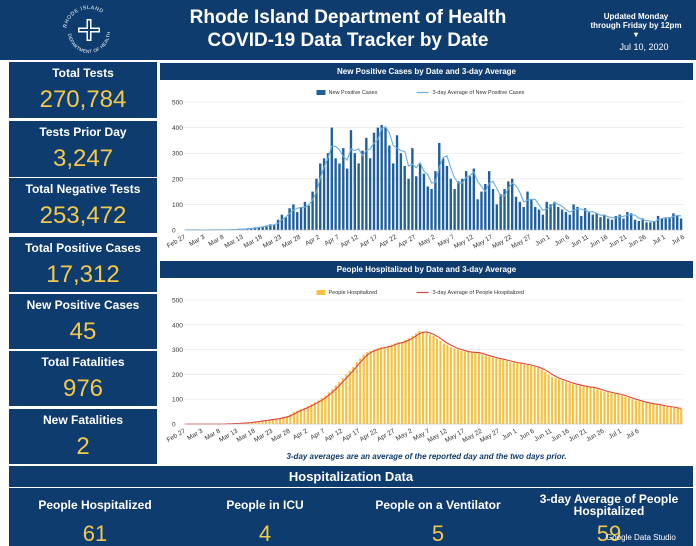 The image size is (696, 546). What do you see at coordinates (83, 362) in the screenshot?
I see `stat-label: Total Fatalities` at bounding box center [83, 362].